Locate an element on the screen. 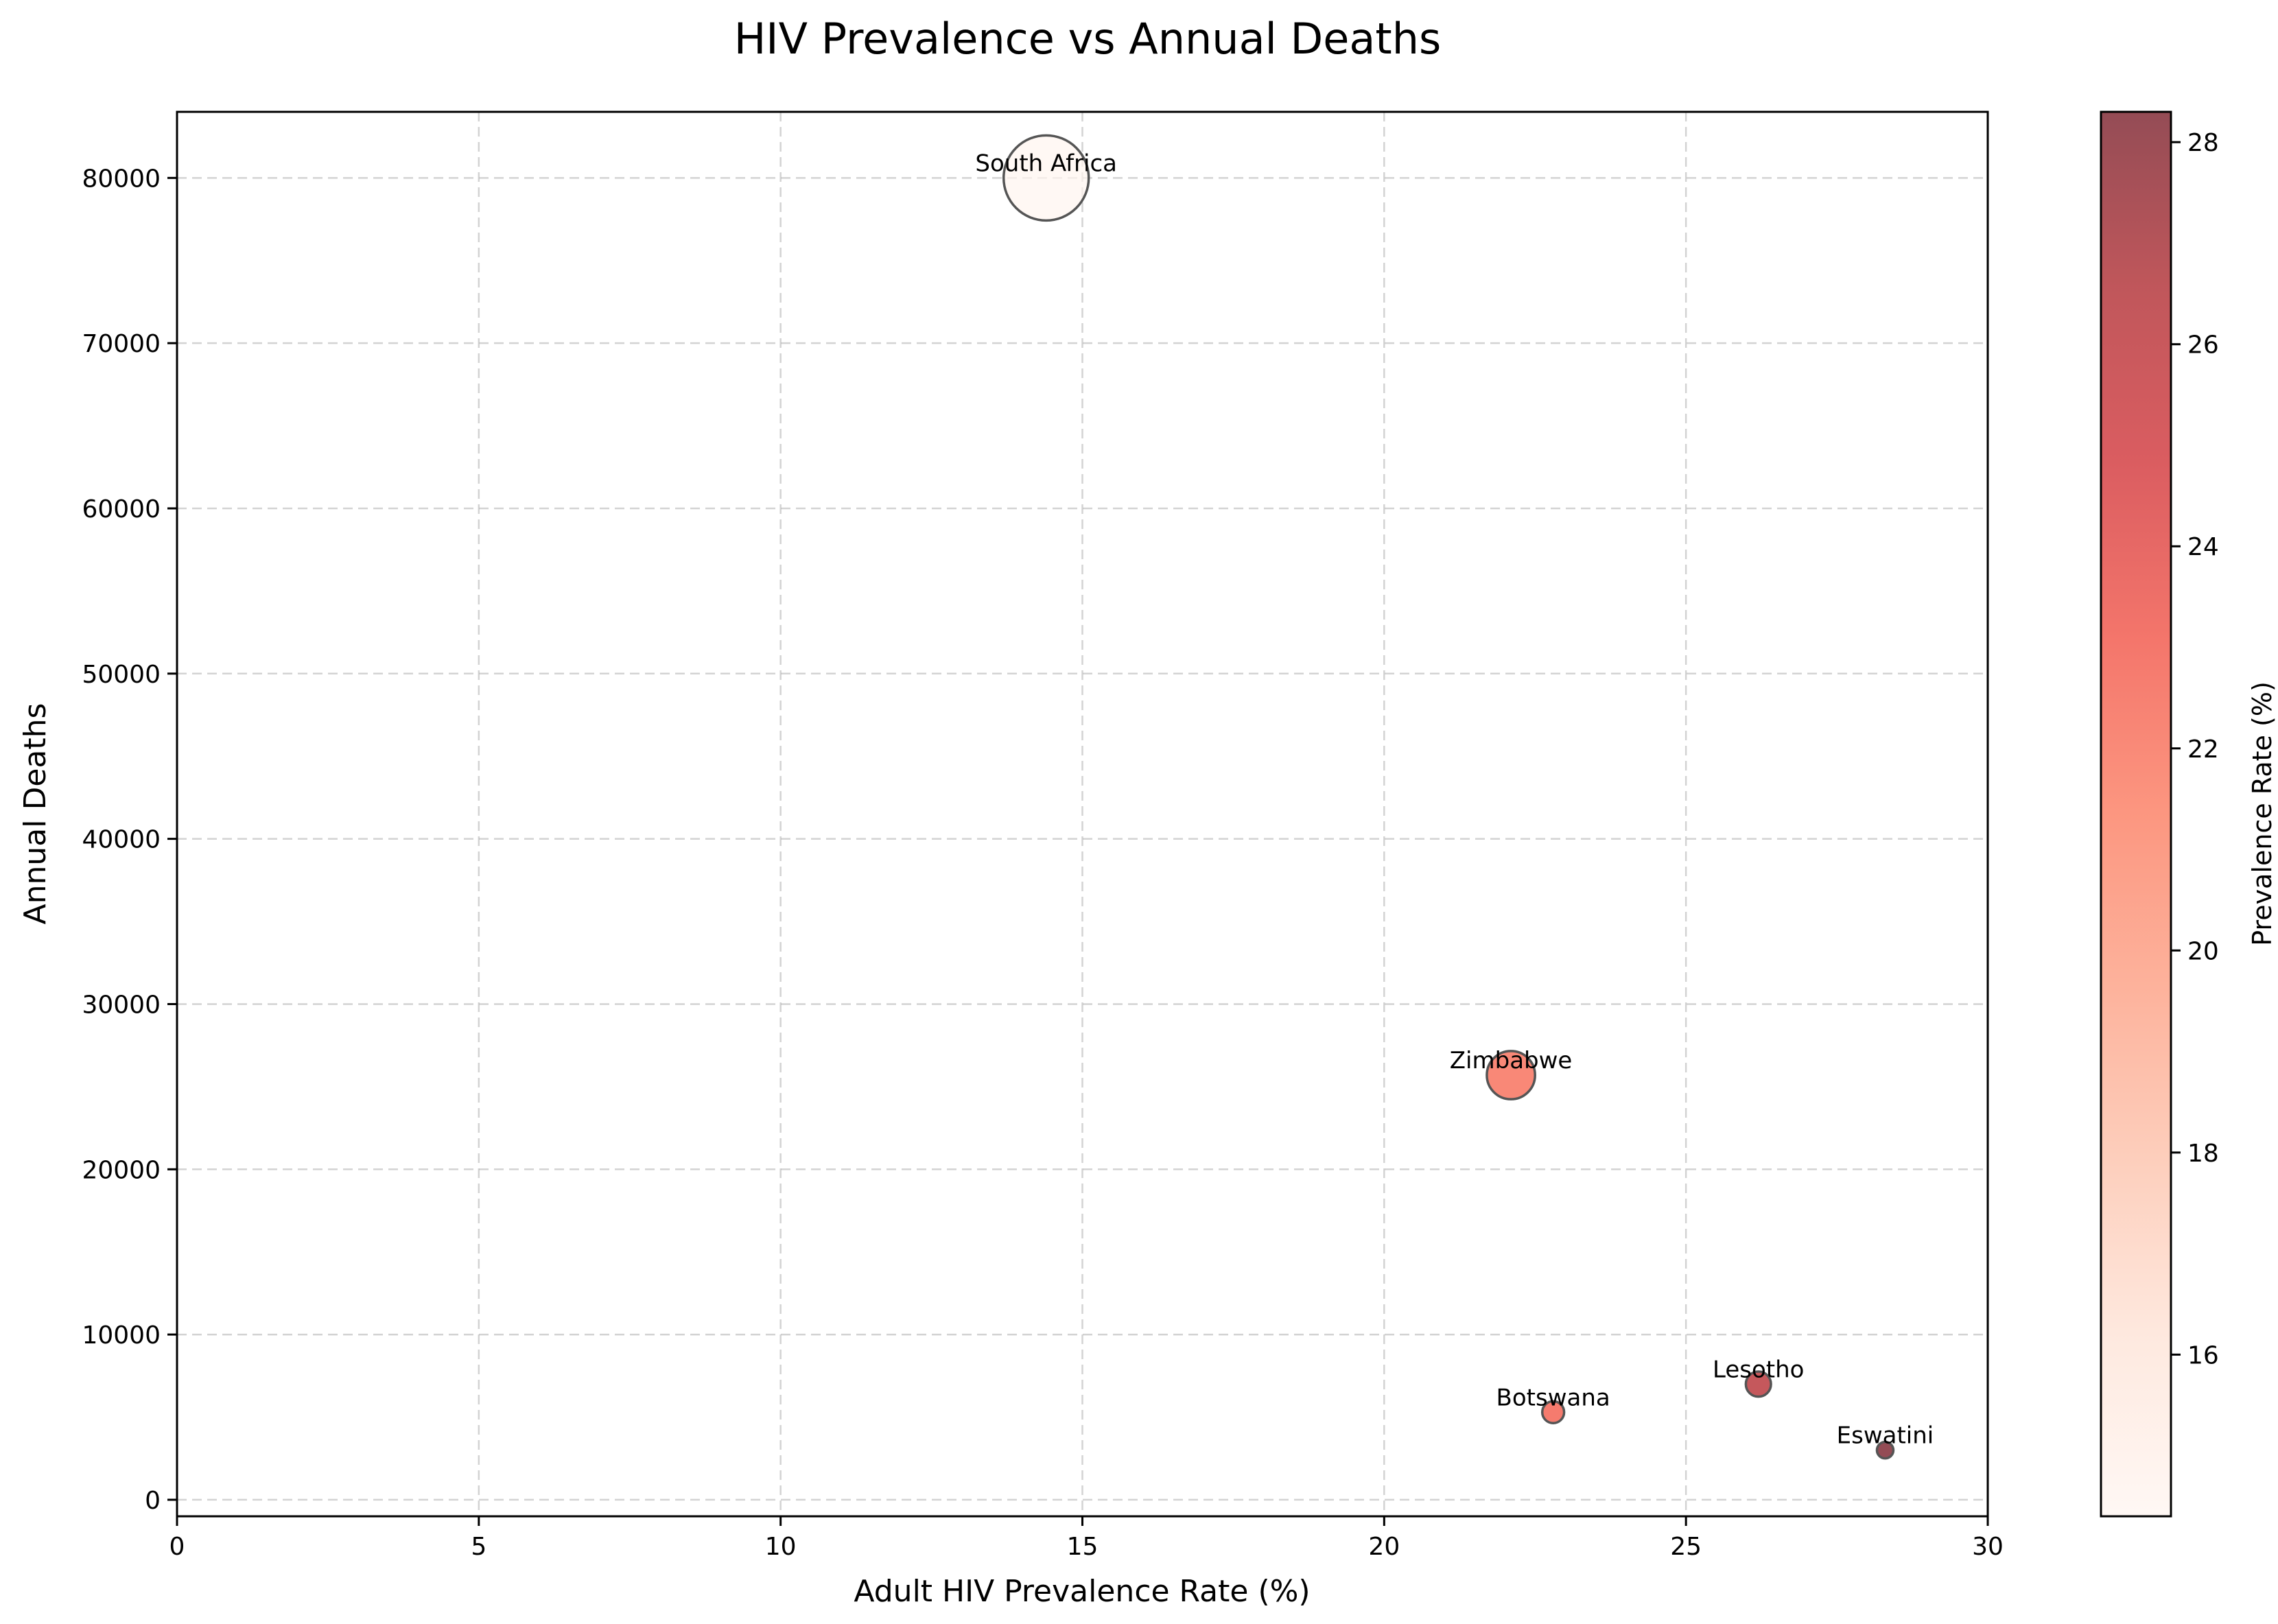 The image size is (2278, 1624). y-tick-label: 30000 is located at coordinates (121, 1005).